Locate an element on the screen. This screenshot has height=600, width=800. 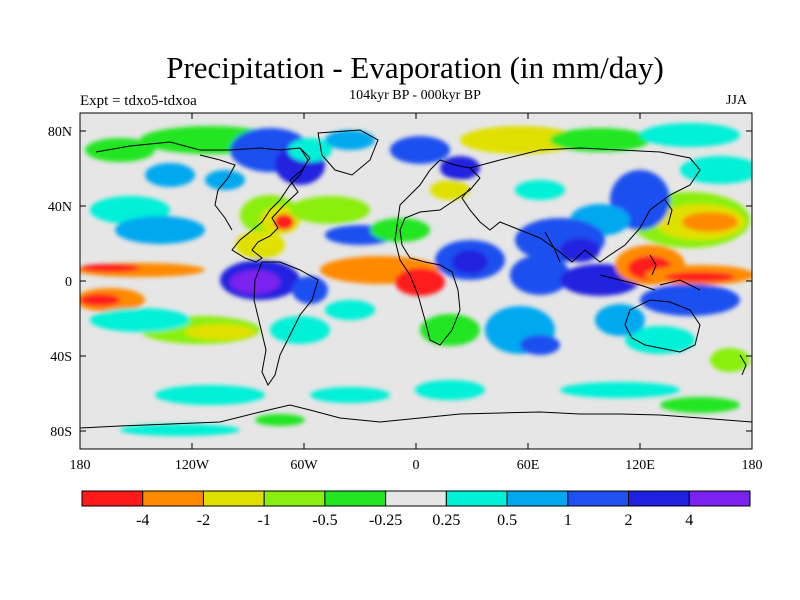
lon-label-120e: 120E is located at coordinates (640, 465).